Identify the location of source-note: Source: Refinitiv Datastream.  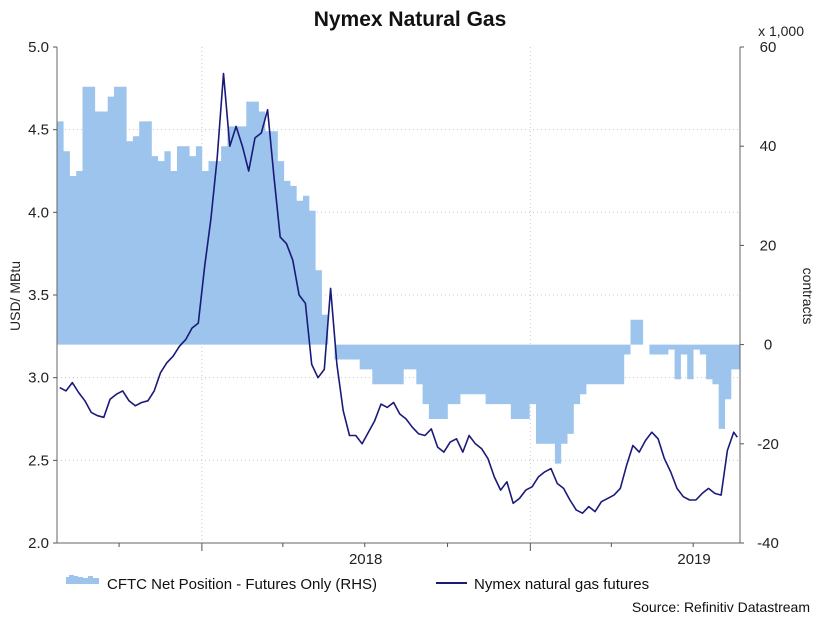
(721, 607).